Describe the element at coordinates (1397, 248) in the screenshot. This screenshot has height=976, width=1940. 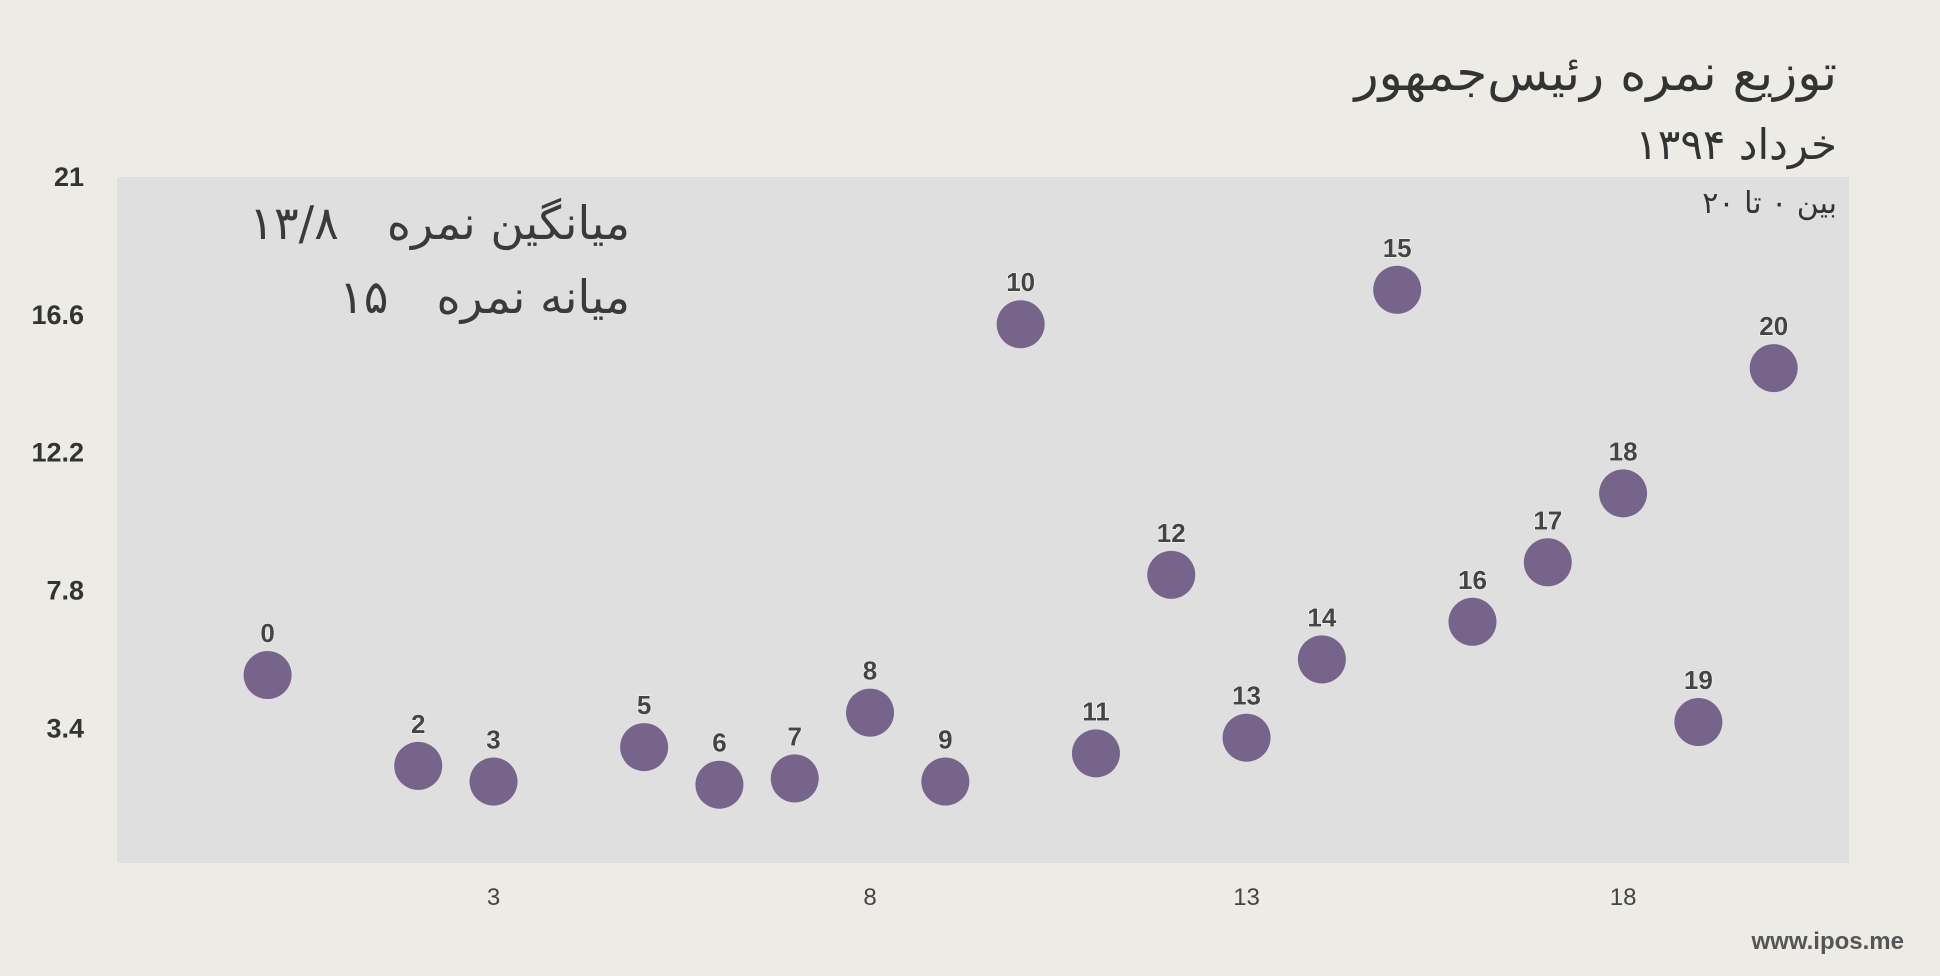
I see `data-label-15: 15` at that location.